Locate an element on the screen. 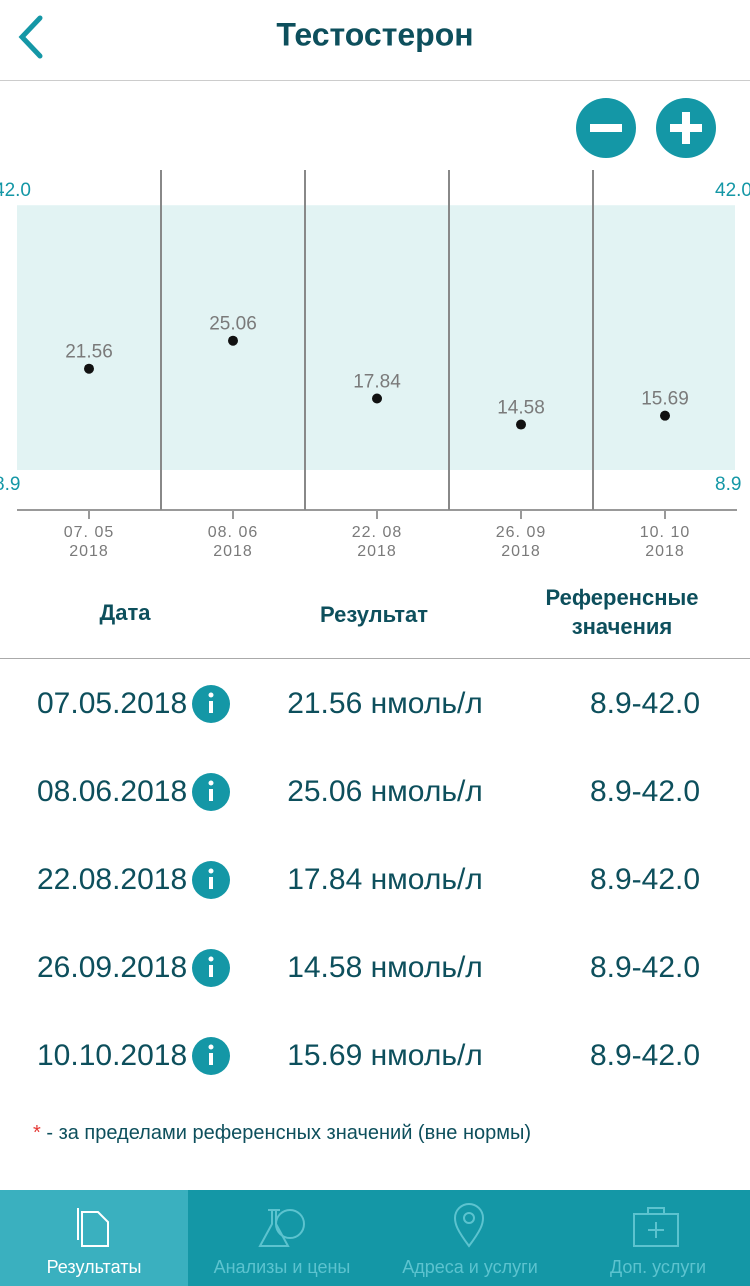  date-cell: 08.06.2018 is located at coordinates (112, 791).